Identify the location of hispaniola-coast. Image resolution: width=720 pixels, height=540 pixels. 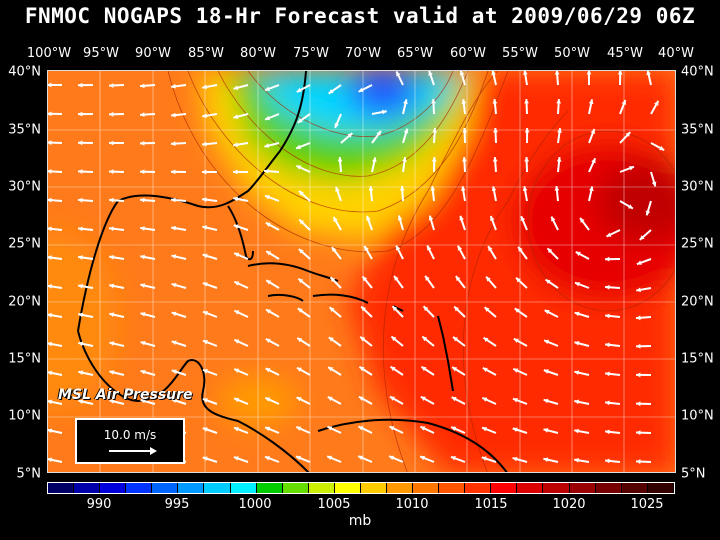
(340, 298).